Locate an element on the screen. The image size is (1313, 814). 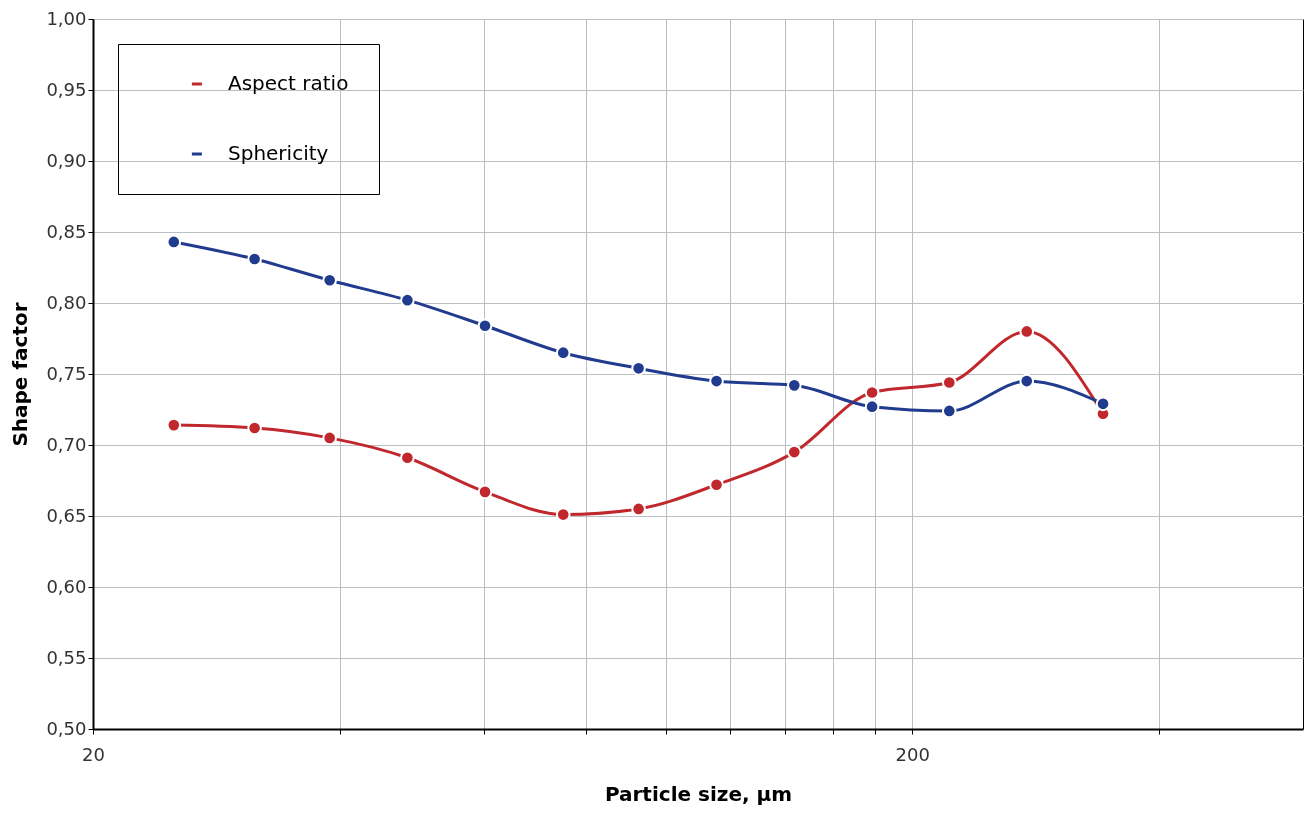
y-tick-label: 1,00 is located at coordinates (66, 18).